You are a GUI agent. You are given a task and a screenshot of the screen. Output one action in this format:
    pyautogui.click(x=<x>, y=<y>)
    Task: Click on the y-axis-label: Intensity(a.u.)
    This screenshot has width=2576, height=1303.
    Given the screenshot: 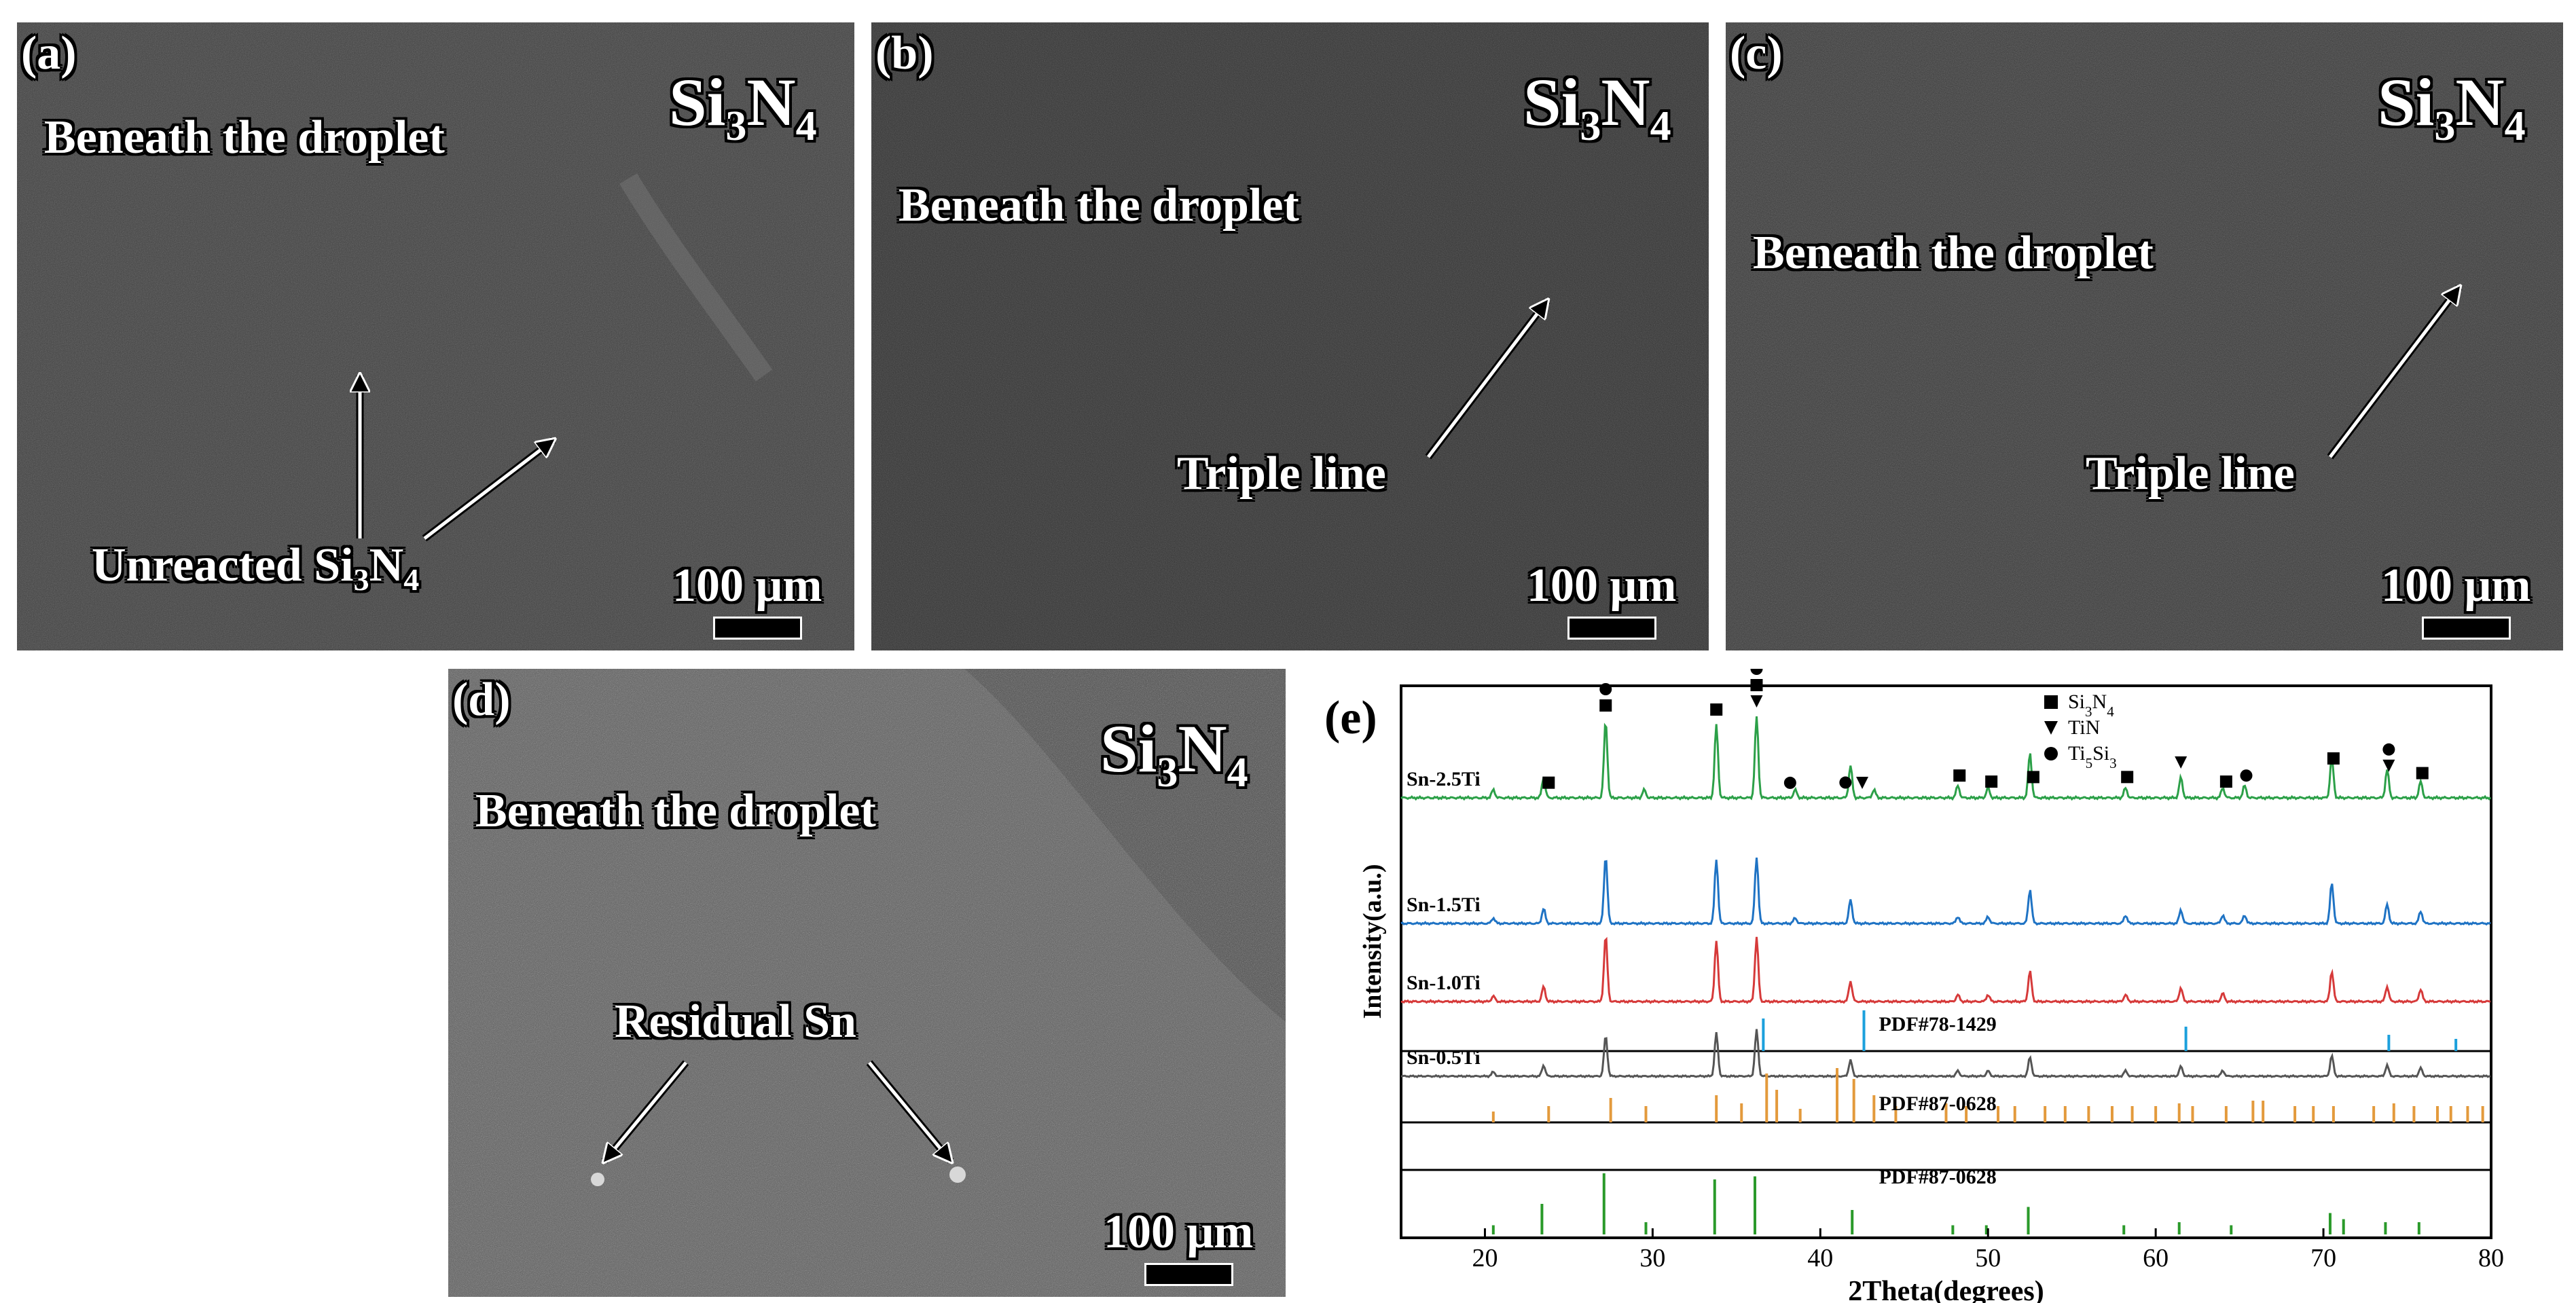 What is the action you would take?
    pyautogui.click(x=1372, y=941)
    